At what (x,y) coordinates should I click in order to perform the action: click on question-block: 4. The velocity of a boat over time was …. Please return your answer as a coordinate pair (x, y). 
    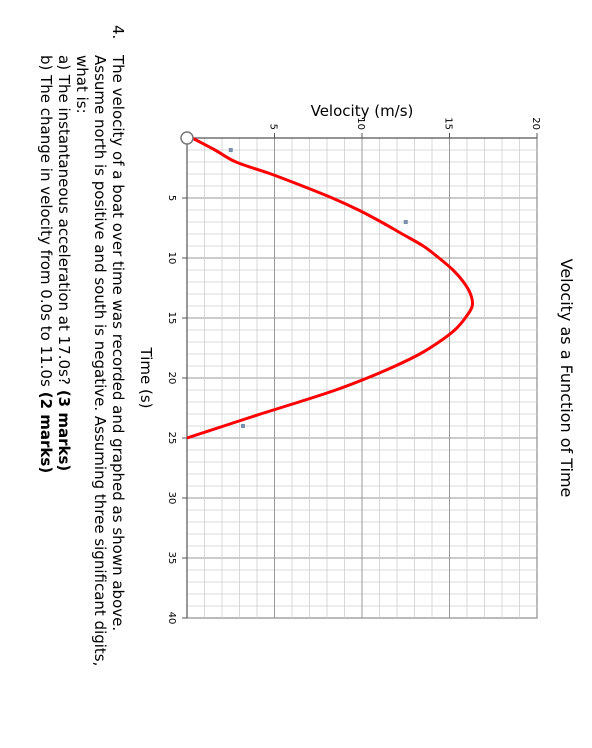
    Looking at the image, I should click on (82, 345).